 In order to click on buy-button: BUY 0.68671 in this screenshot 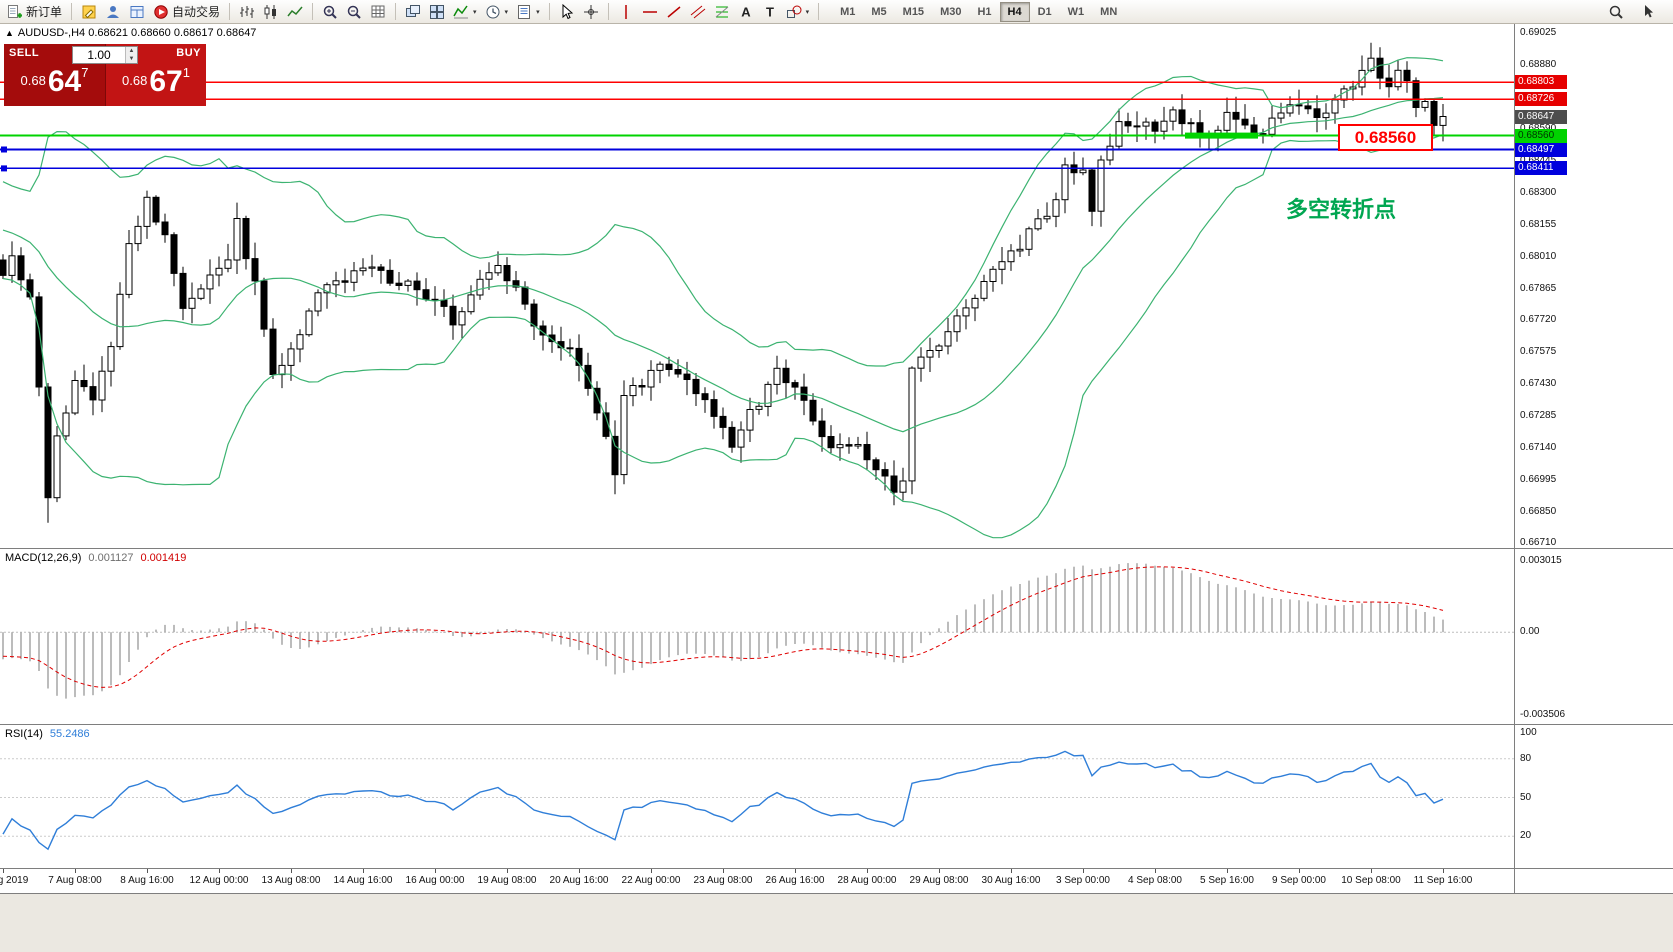, I will do `click(155, 75)`.